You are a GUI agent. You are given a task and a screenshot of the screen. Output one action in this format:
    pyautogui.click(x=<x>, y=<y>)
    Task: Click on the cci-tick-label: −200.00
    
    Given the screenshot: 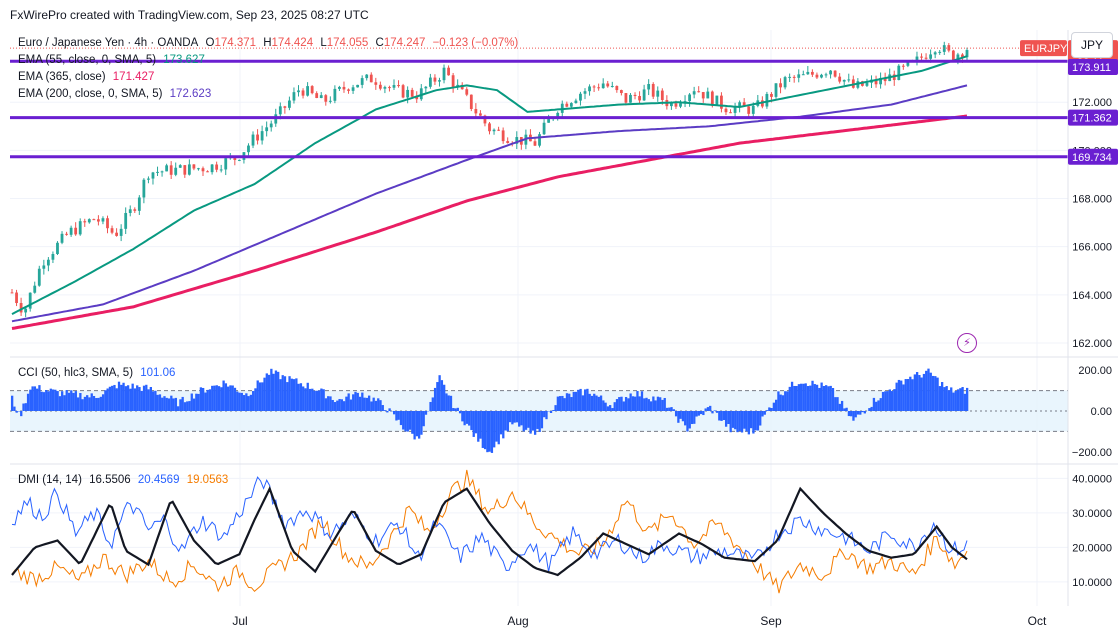 What is the action you would take?
    pyautogui.click(x=1092, y=453)
    